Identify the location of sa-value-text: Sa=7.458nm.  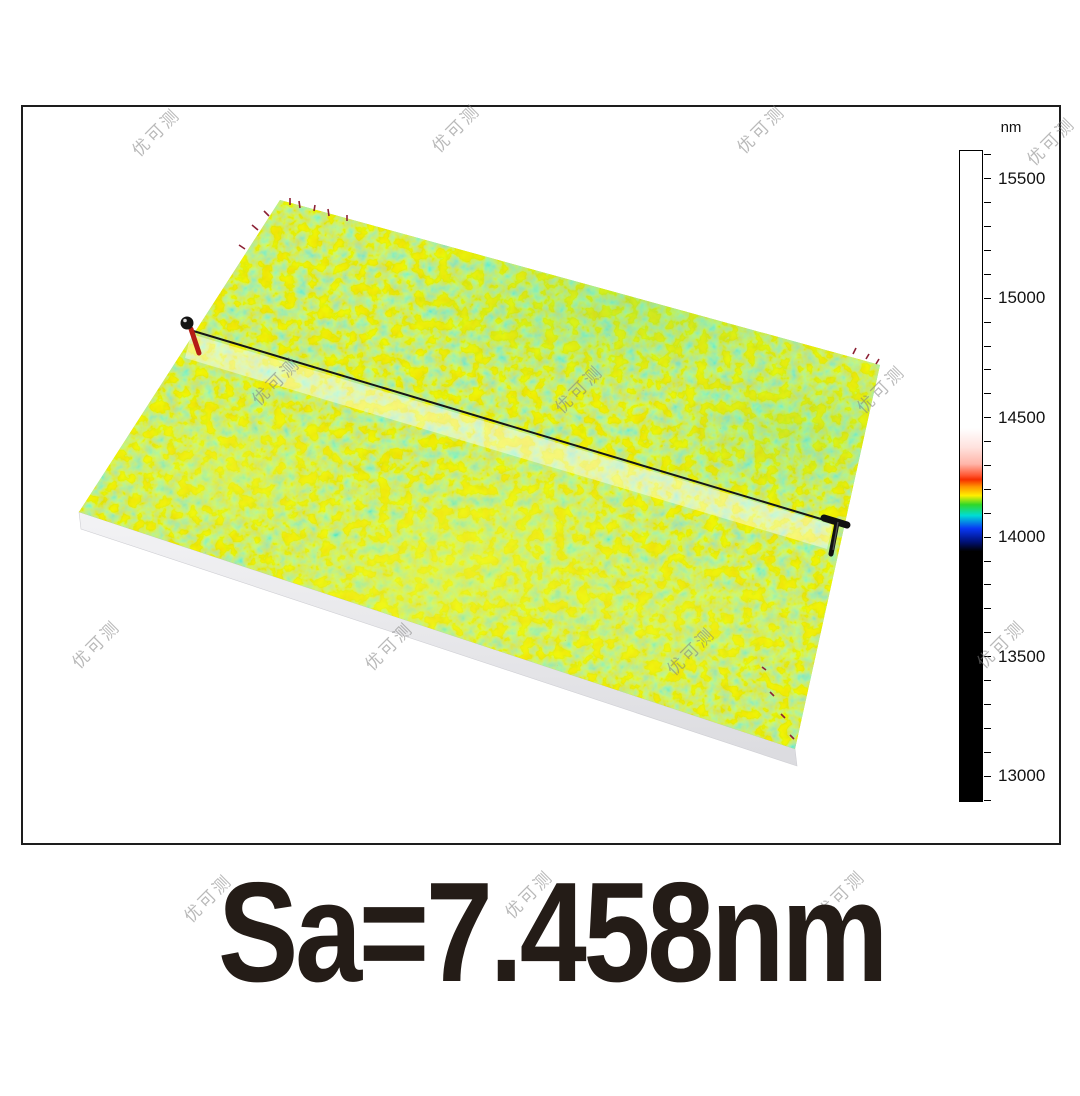
(552, 932).